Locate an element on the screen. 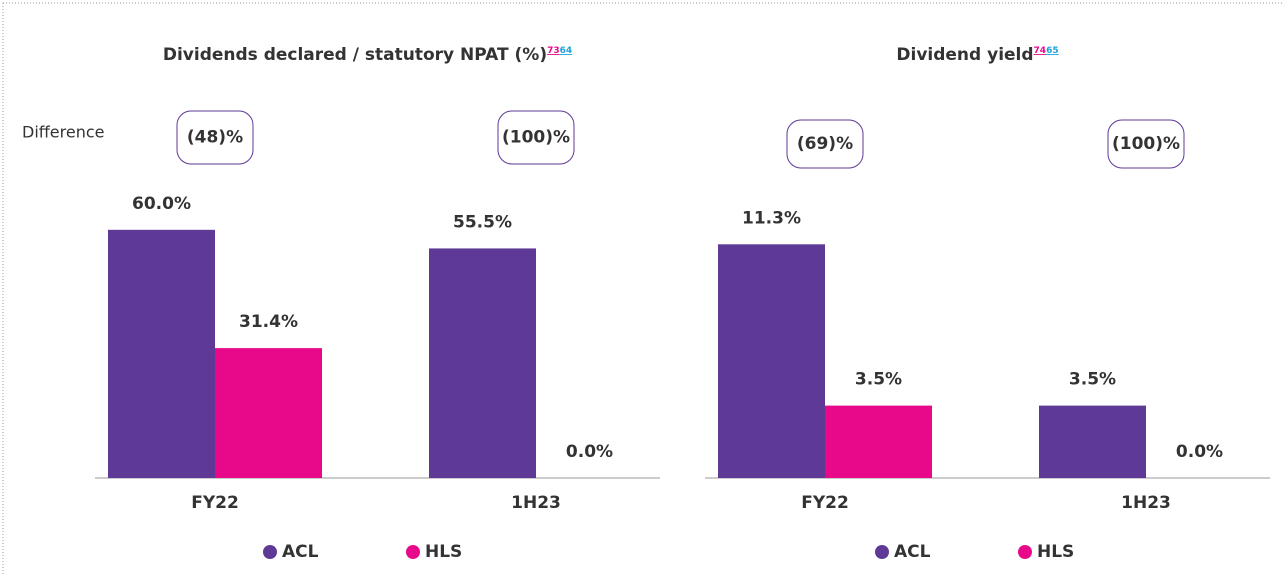 This screenshot has height=574, width=1284. value-label: 60.0% is located at coordinates (161, 204).